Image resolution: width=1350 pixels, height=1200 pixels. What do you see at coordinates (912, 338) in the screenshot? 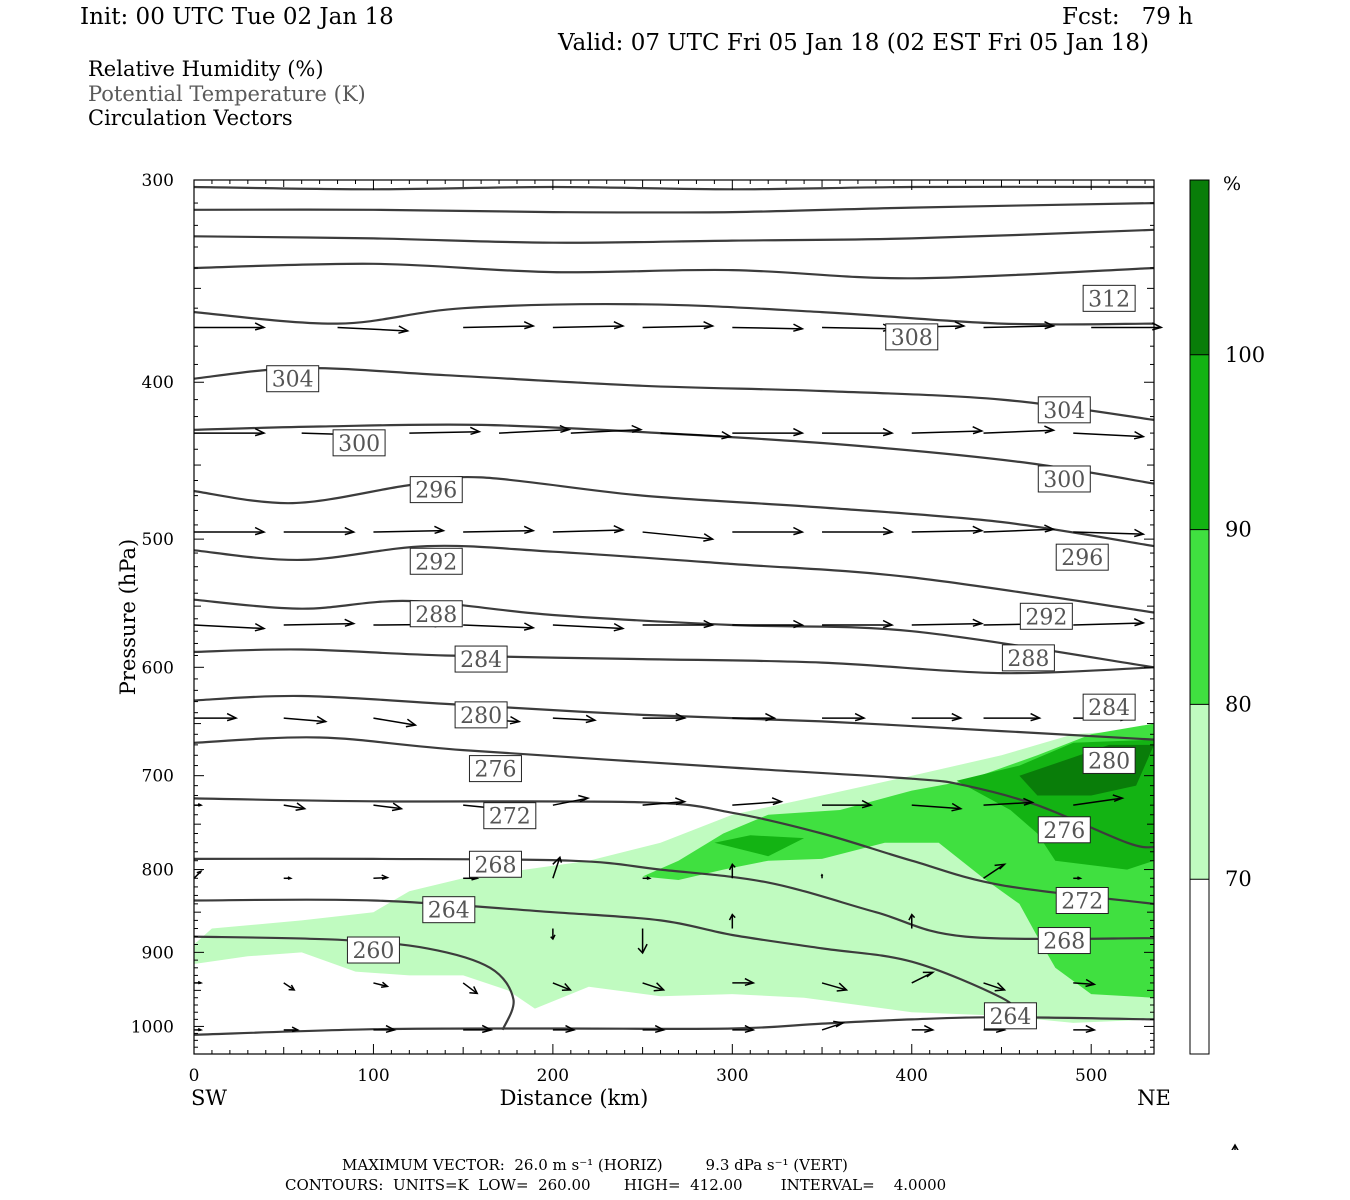
I see `svg-text: 308` at bounding box center [912, 338].